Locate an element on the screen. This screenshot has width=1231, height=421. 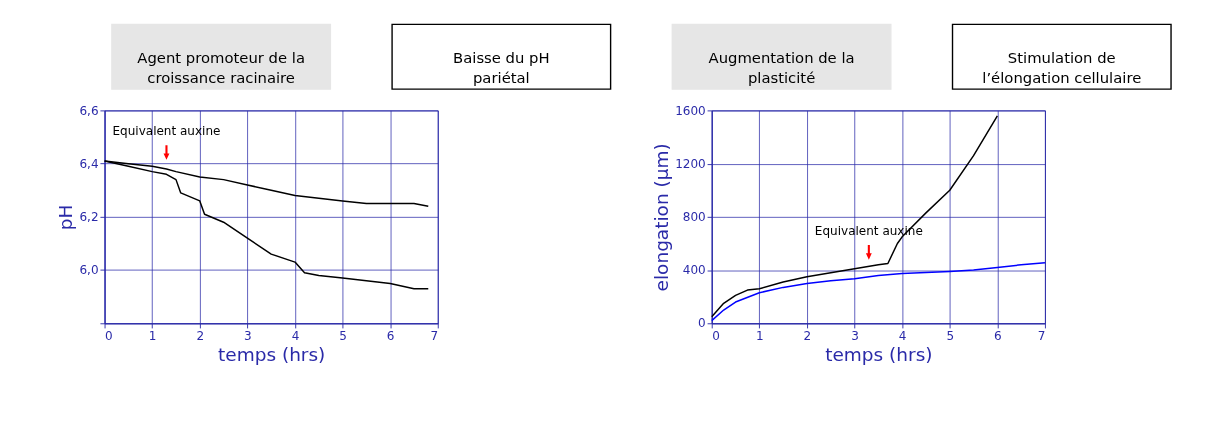
annotation: Equivalent auxine is located at coordinates (166, 130).